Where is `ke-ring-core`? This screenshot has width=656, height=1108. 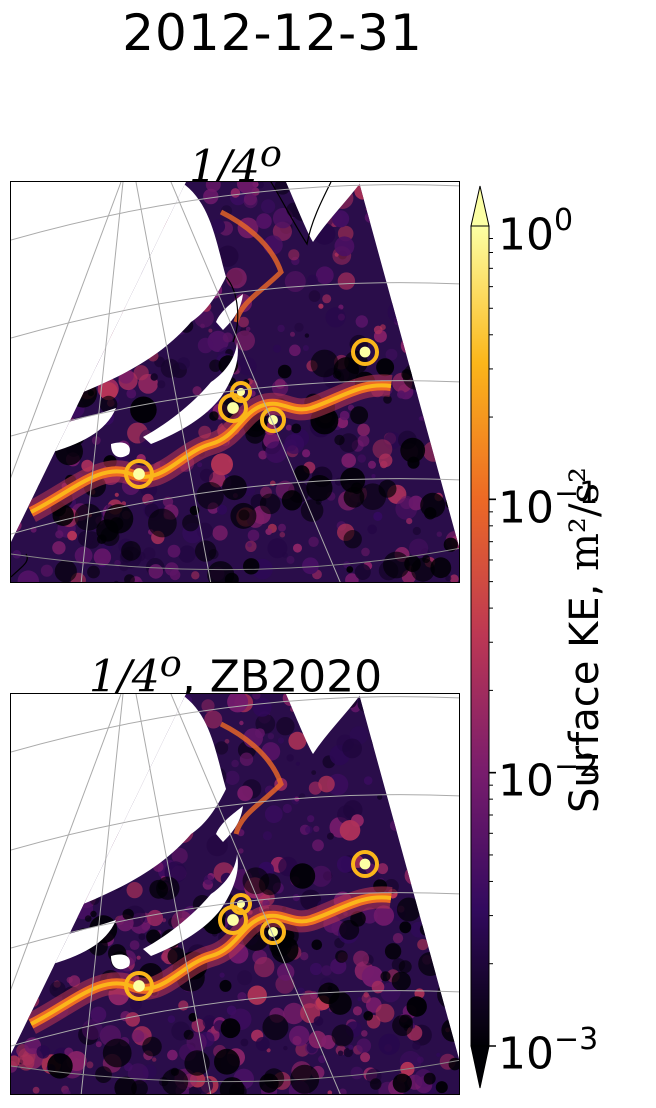
ke-ring-core is located at coordinates (233, 408).